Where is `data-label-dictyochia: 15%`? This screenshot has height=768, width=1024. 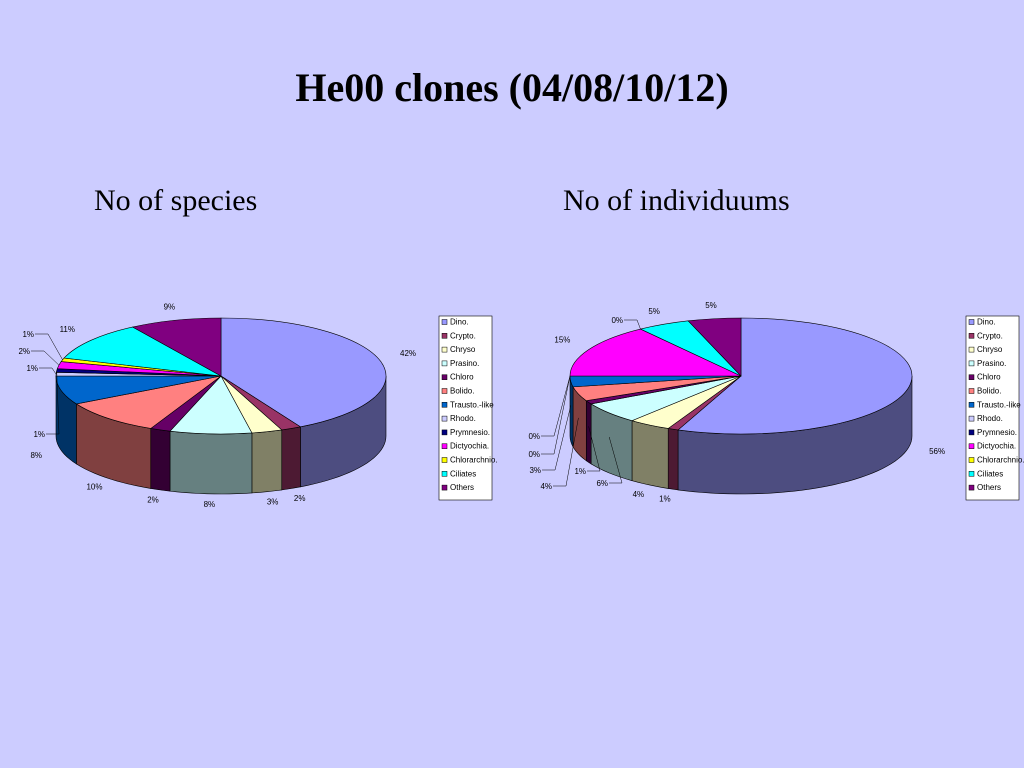 data-label-dictyochia: 15% is located at coordinates (562, 340).